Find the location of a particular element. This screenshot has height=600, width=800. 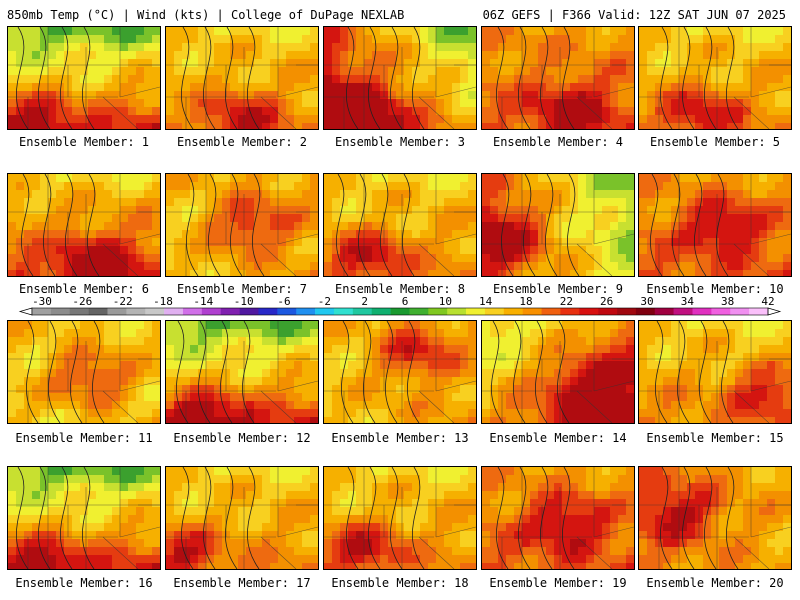

colorbar-arrow-right is located at coordinates (774, 311).